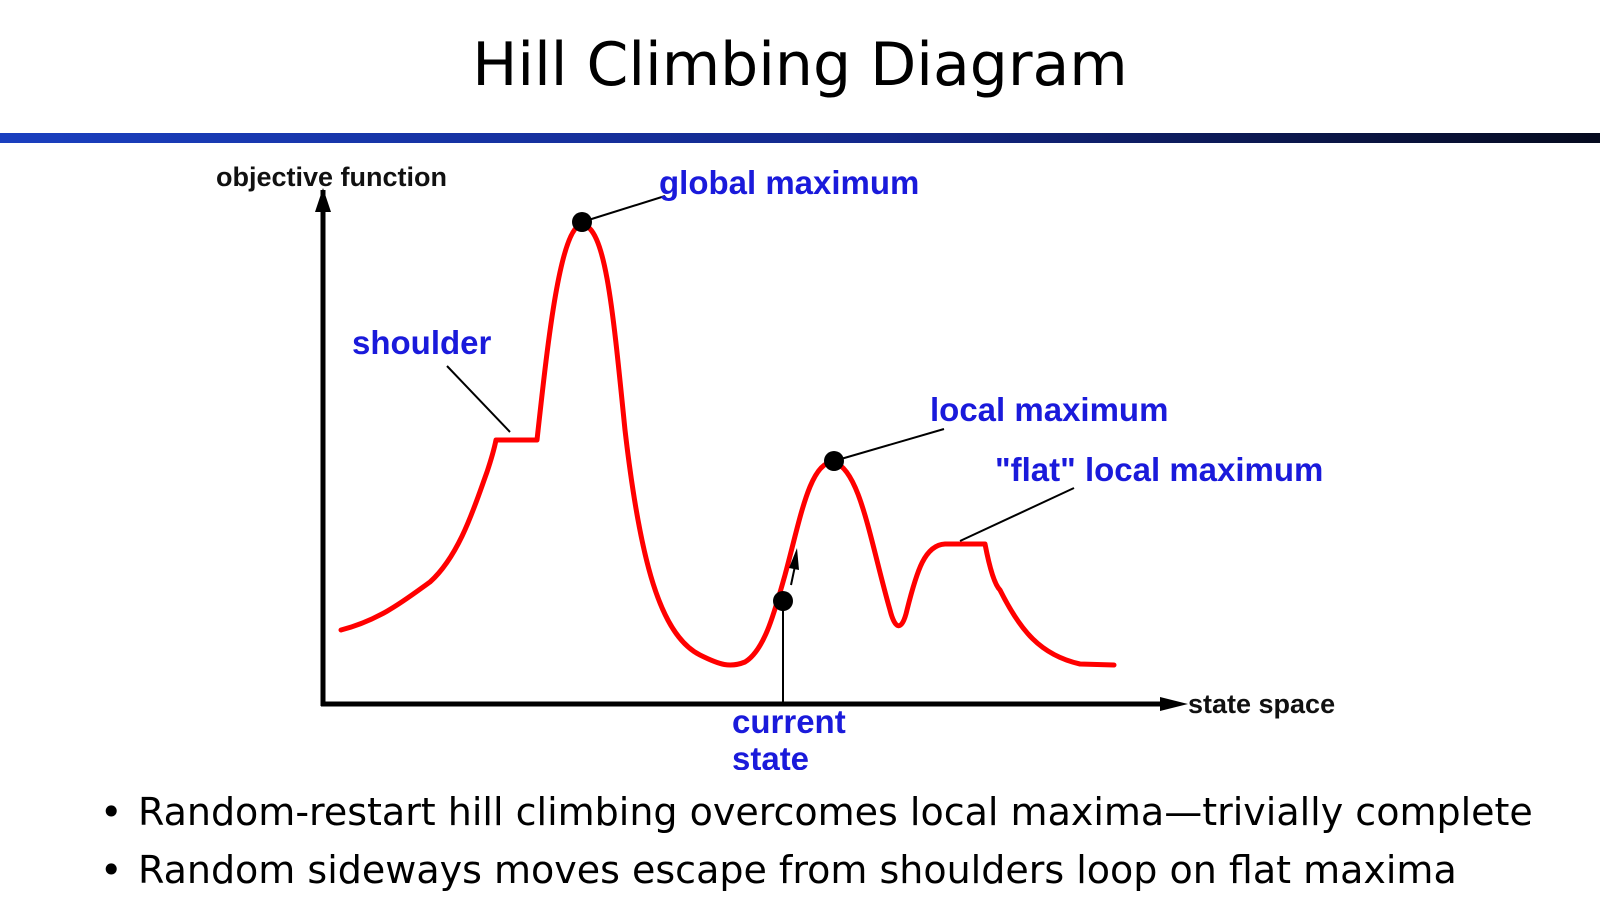 The image size is (1600, 900). I want to click on shoulder-leader, so click(478, 399).